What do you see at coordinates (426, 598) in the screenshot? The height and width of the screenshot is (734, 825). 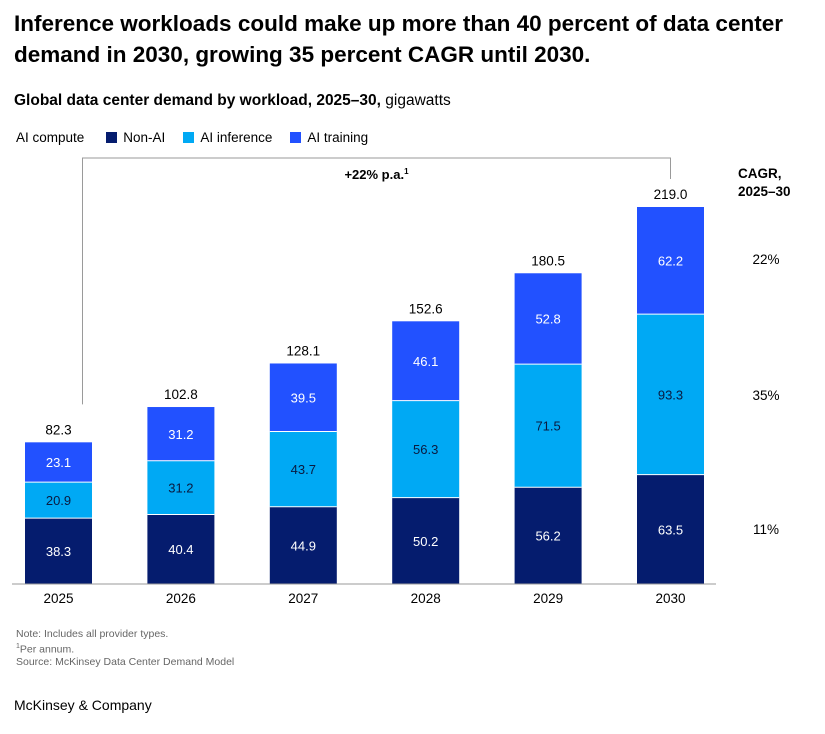 I see `x-tick-label-2028: 2028` at bounding box center [426, 598].